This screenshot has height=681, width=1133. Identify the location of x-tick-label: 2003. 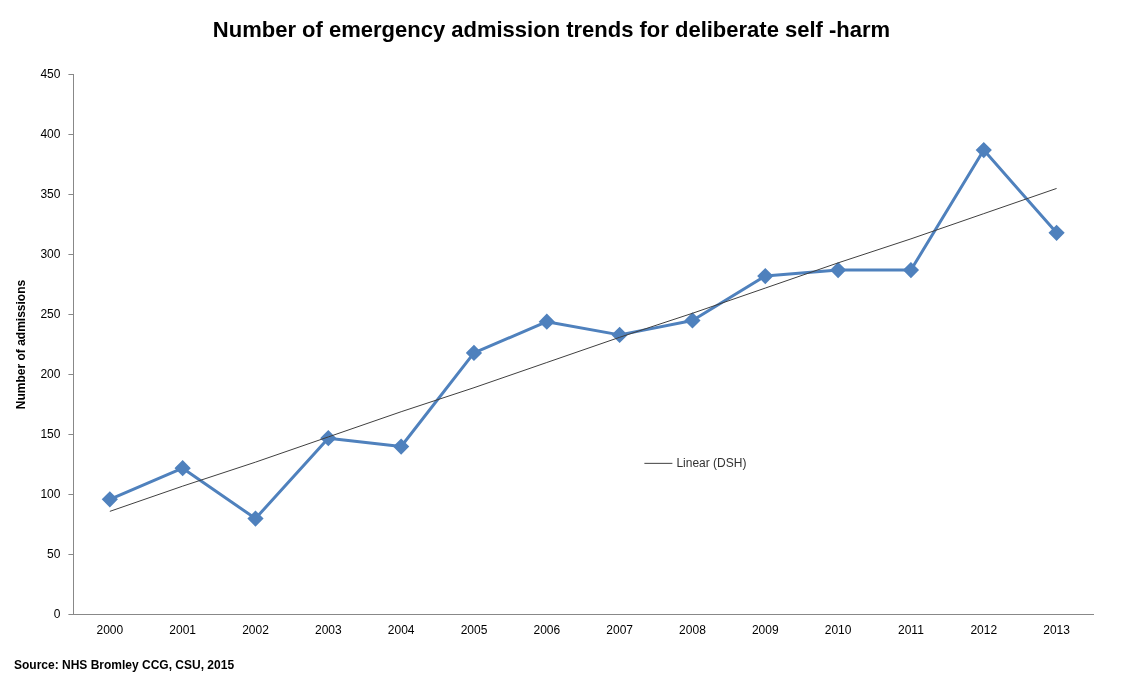
(328, 630).